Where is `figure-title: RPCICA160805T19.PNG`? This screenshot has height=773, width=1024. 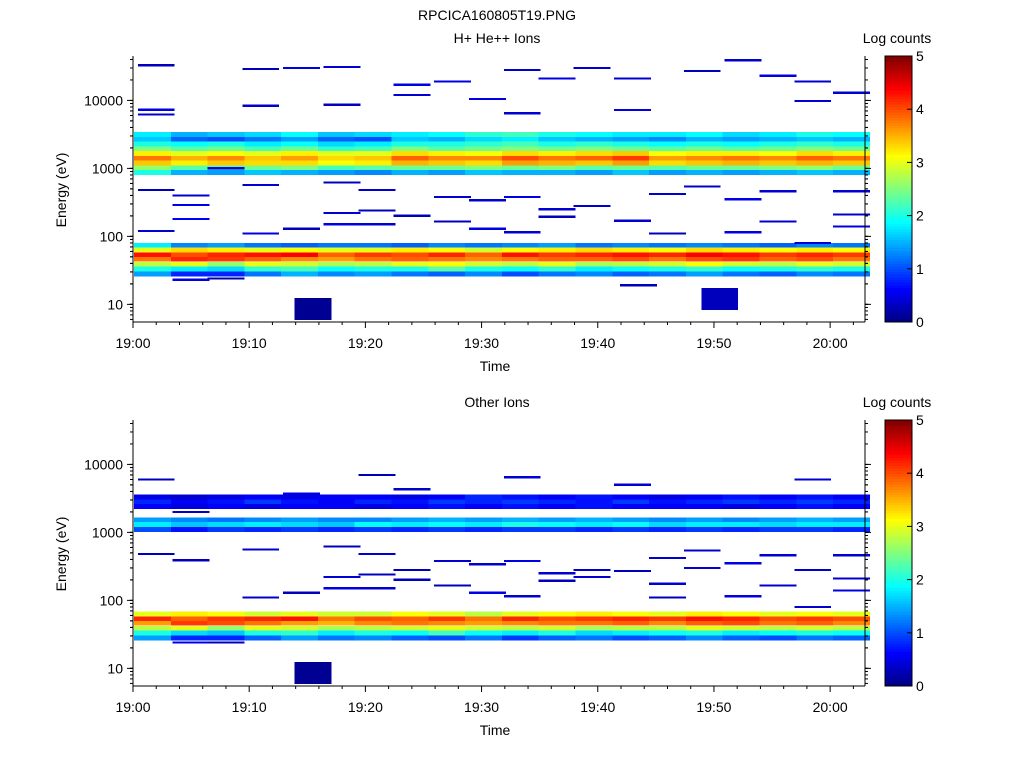 figure-title: RPCICA160805T19.PNG is located at coordinates (497, 15).